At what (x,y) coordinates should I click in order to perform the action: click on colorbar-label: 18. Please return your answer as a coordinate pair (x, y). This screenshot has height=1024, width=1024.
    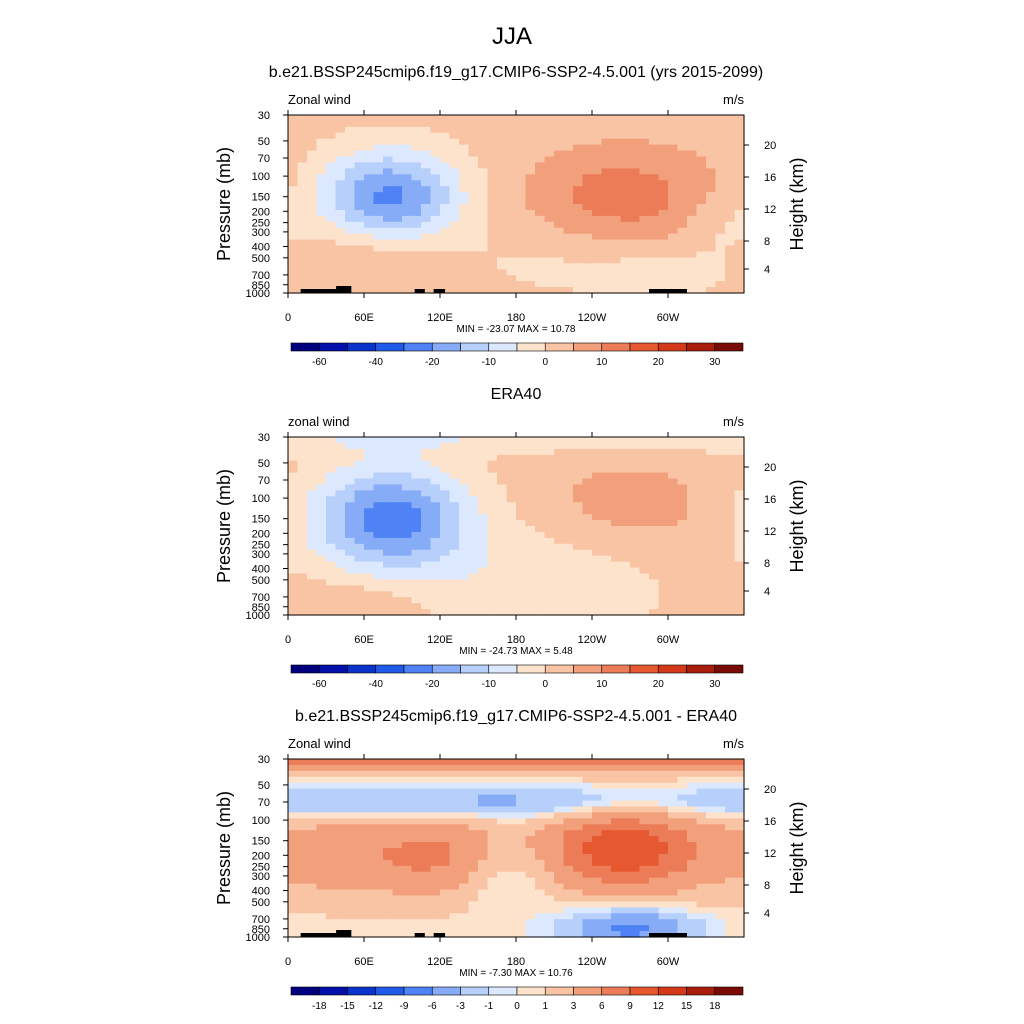
    Looking at the image, I should click on (715, 1006).